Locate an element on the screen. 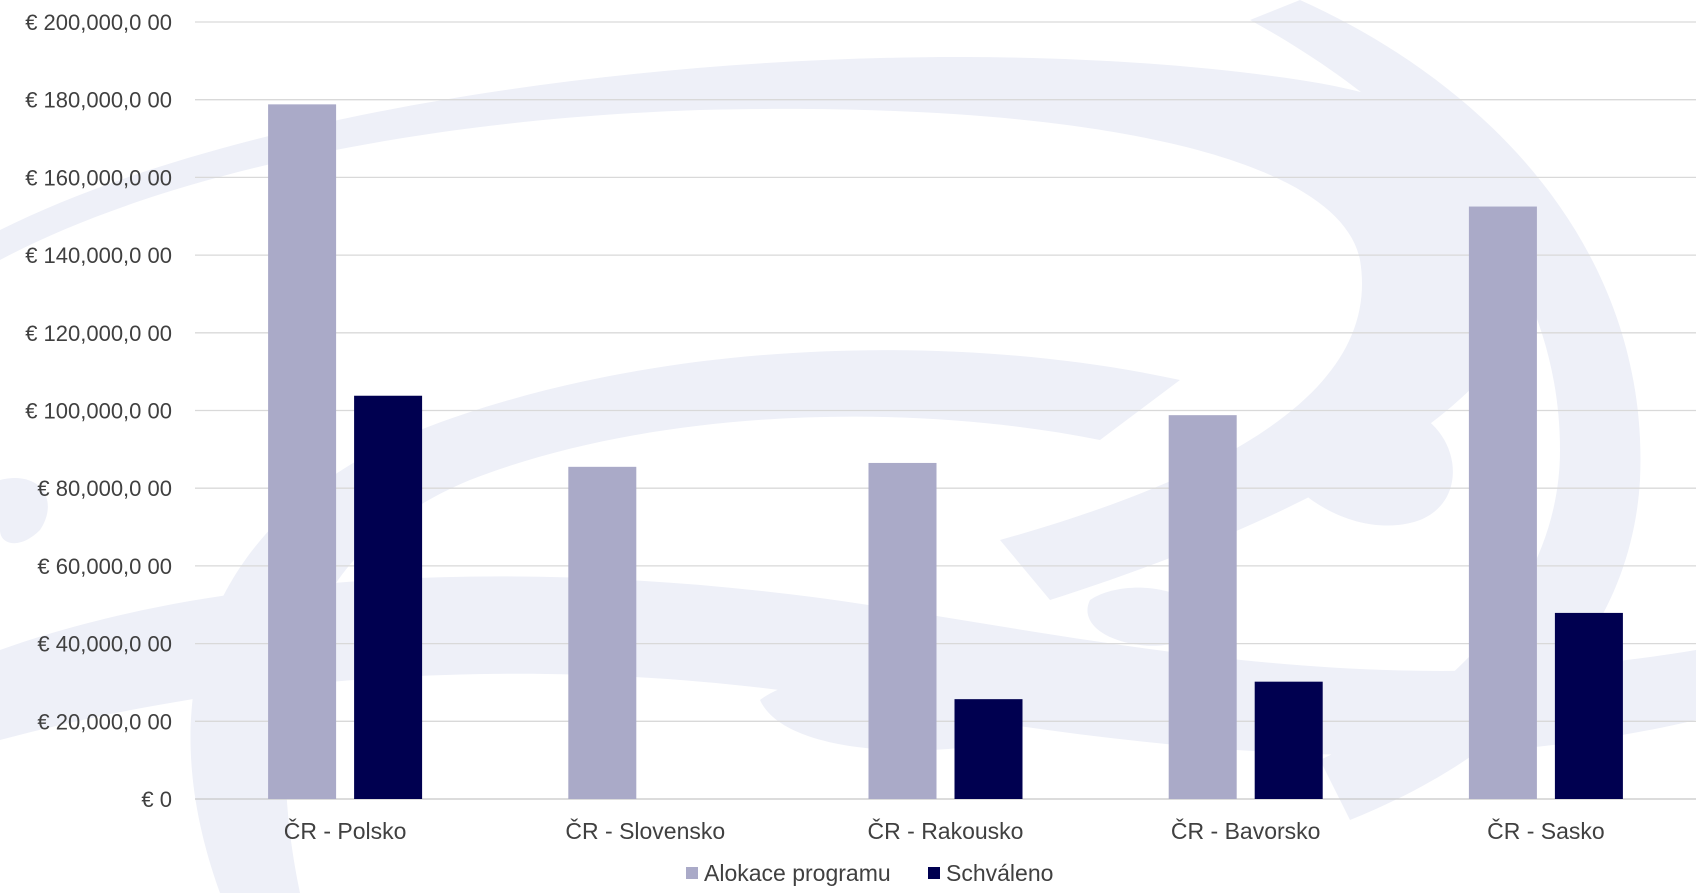  x-category-label-2: ČR - Rakousko is located at coordinates (946, 830).